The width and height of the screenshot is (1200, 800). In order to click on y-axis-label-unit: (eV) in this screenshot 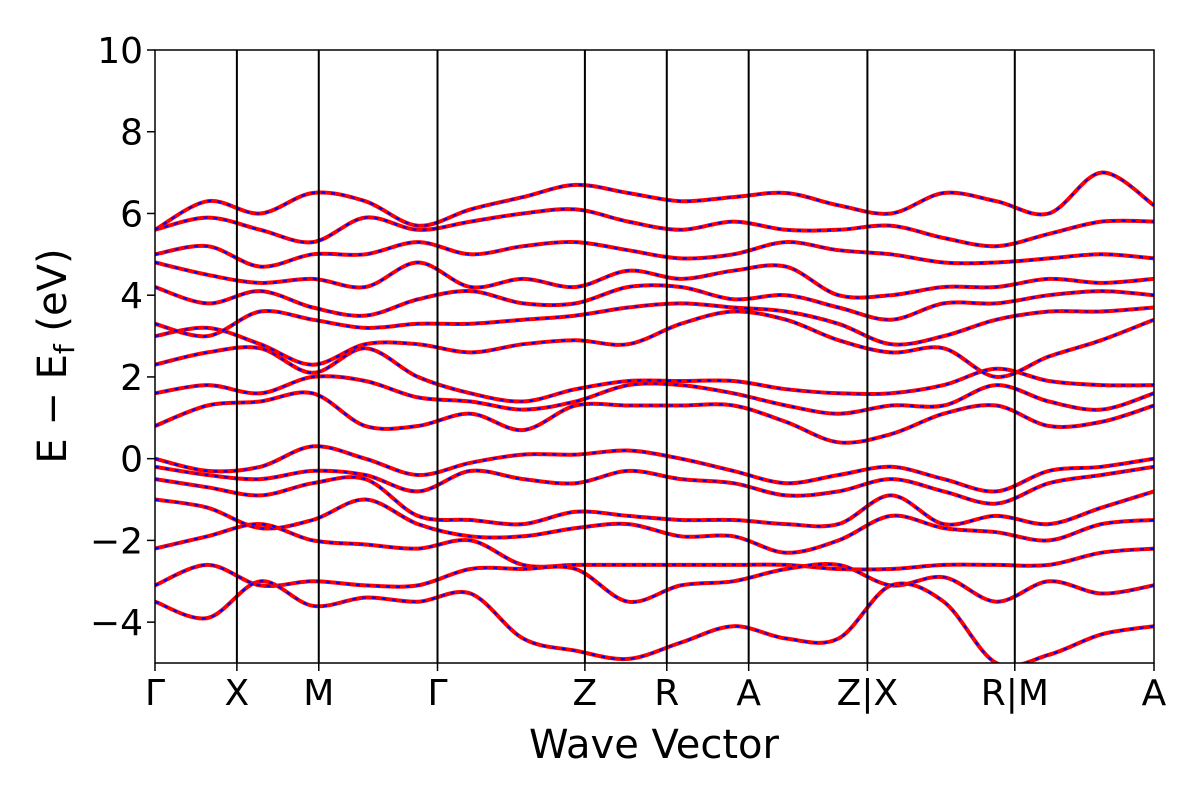, I will do `click(53, 296)`.